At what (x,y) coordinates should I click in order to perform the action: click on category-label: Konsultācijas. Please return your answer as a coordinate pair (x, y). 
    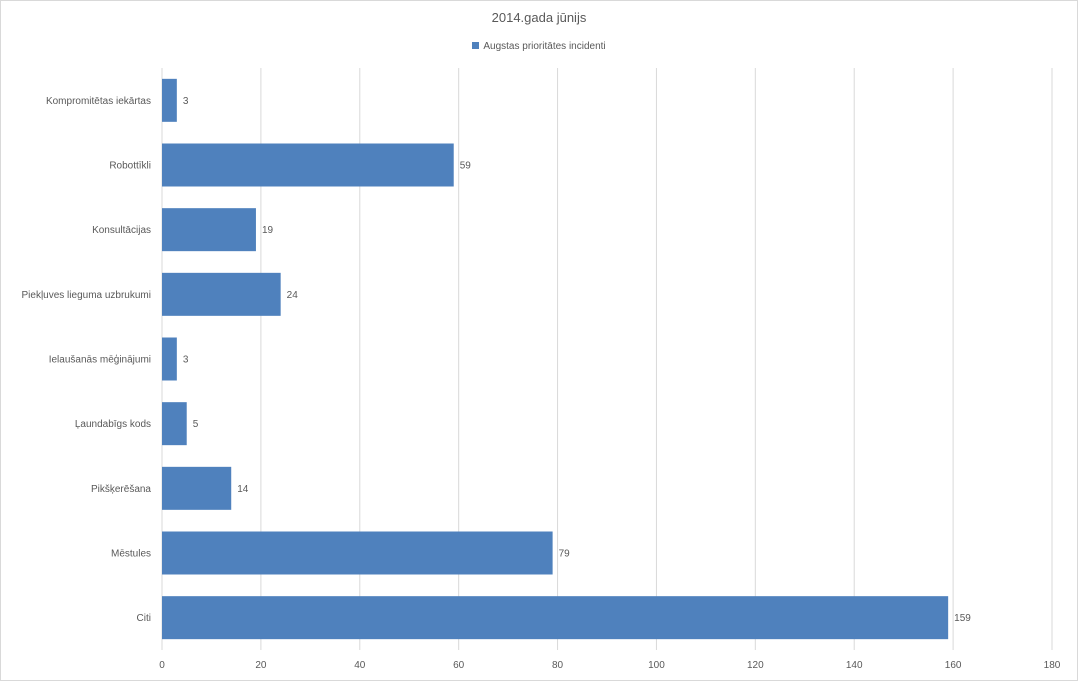
    Looking at the image, I should click on (121, 230).